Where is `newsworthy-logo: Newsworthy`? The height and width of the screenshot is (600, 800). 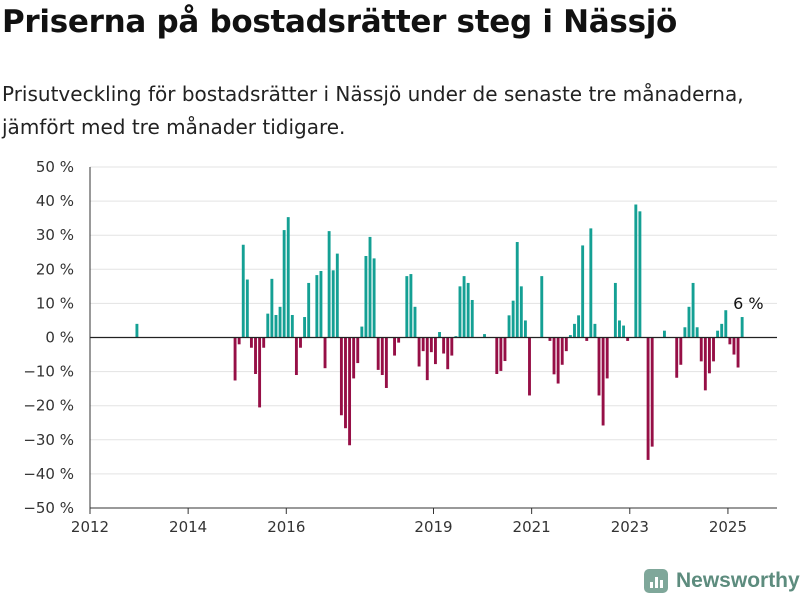
newsworthy-logo: Newsworthy is located at coordinates (722, 581).